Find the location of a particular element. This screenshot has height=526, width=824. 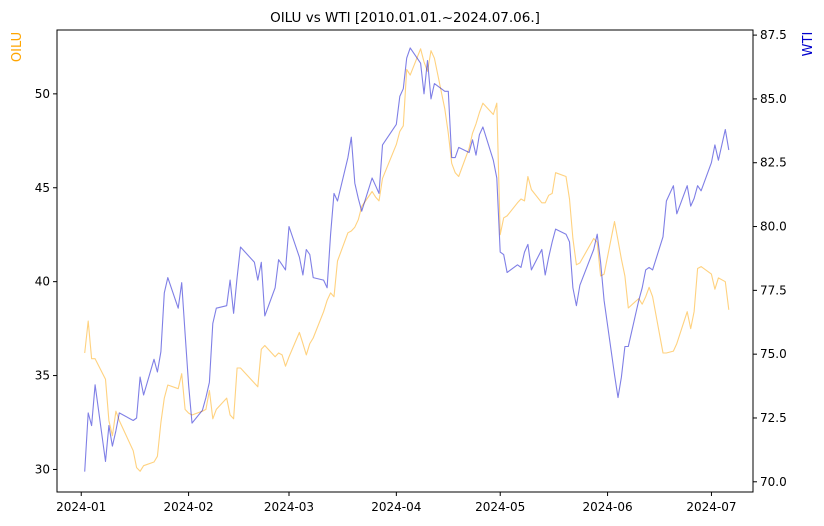

y-left-tick-label: 40 is located at coordinates (42, 282).